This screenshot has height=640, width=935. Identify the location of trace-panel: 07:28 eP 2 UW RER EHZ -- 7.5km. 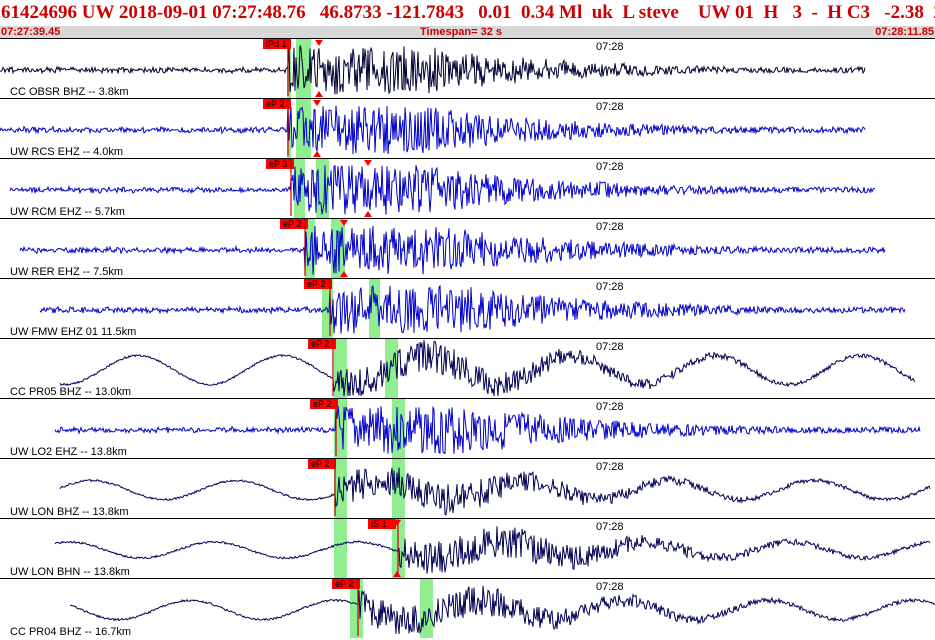
(467, 248).